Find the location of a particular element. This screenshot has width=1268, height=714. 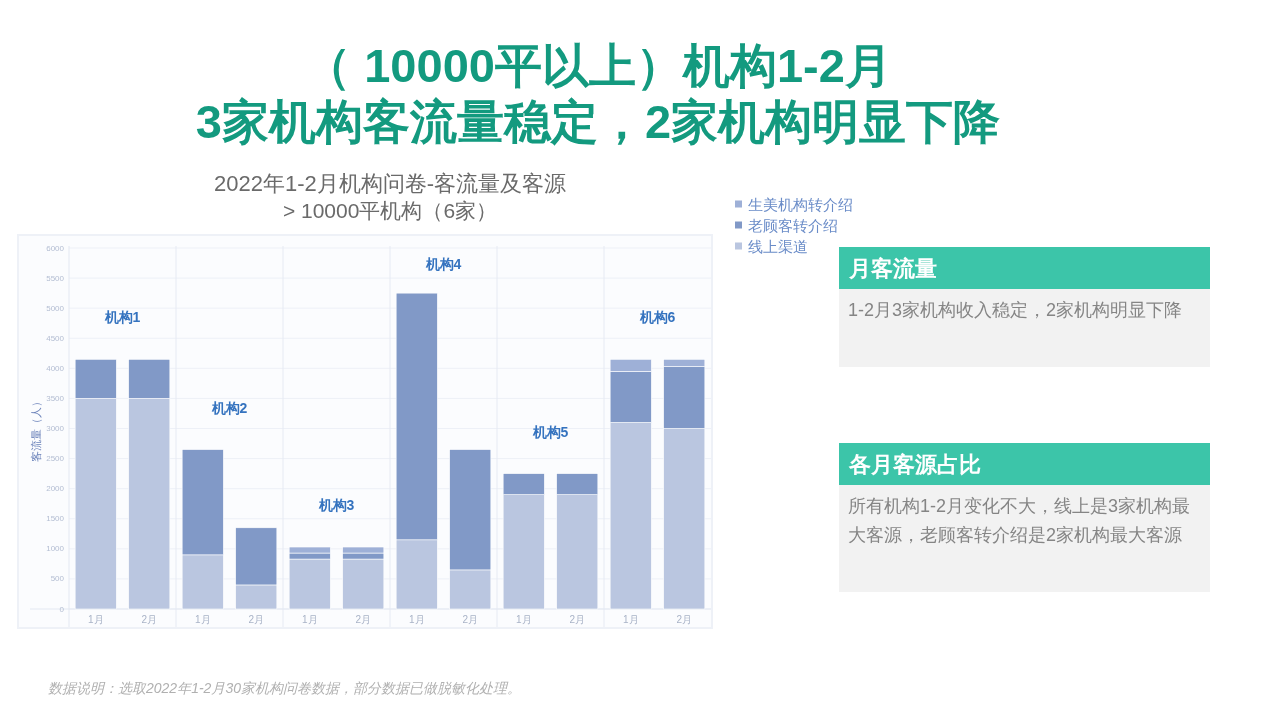

y-tick-label: 5500 is located at coordinates (55, 278).